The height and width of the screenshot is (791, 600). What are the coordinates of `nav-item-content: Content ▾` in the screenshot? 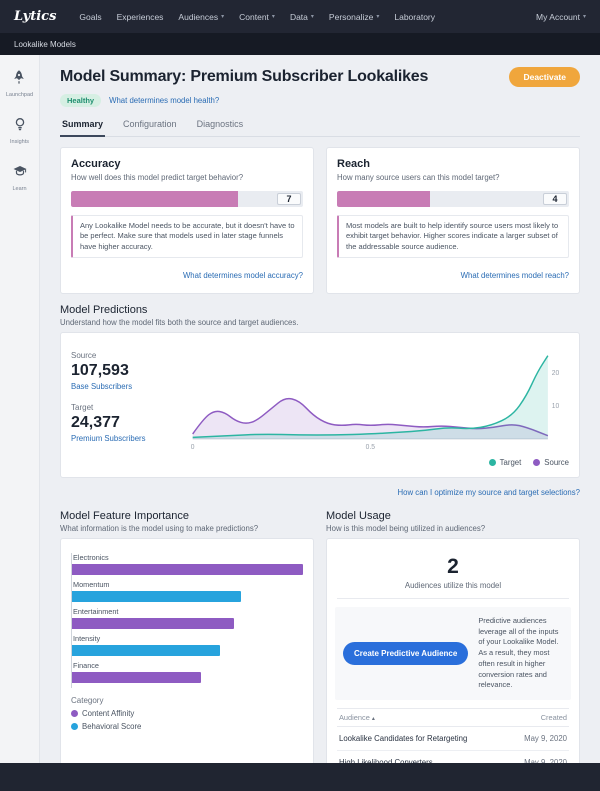 It's located at (257, 16).